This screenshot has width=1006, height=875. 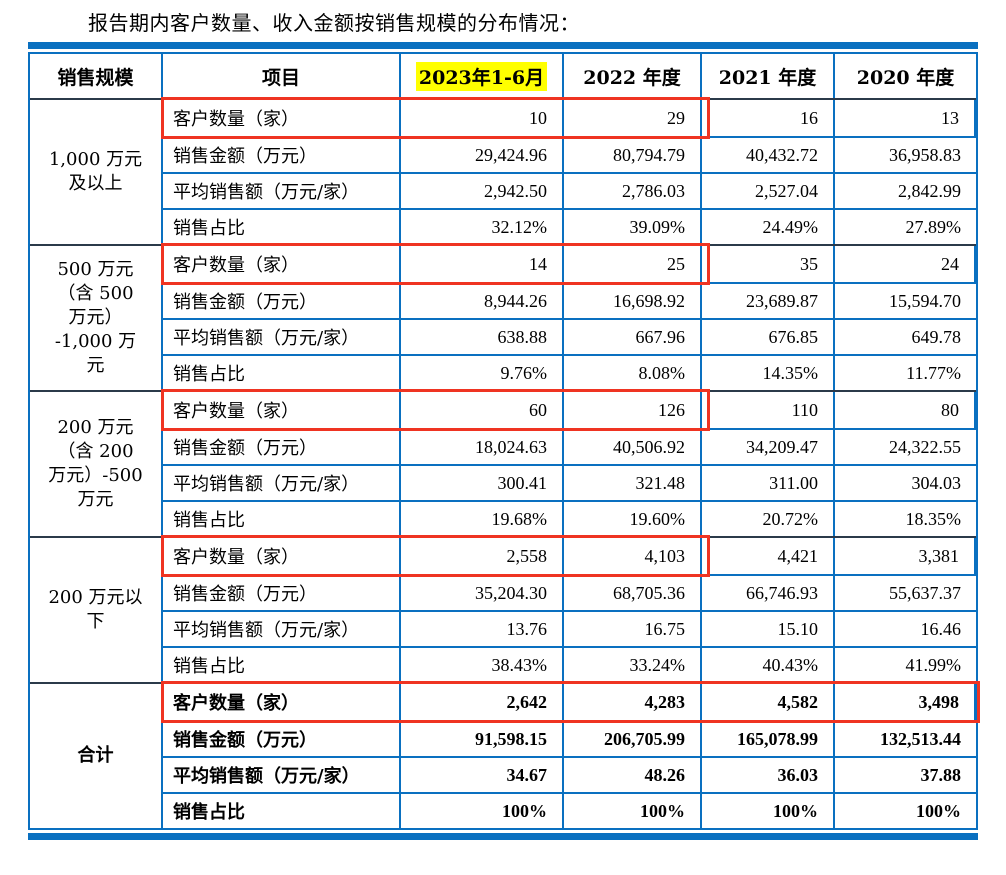 I want to click on value-cell: 48.26, so click(x=633, y=775).